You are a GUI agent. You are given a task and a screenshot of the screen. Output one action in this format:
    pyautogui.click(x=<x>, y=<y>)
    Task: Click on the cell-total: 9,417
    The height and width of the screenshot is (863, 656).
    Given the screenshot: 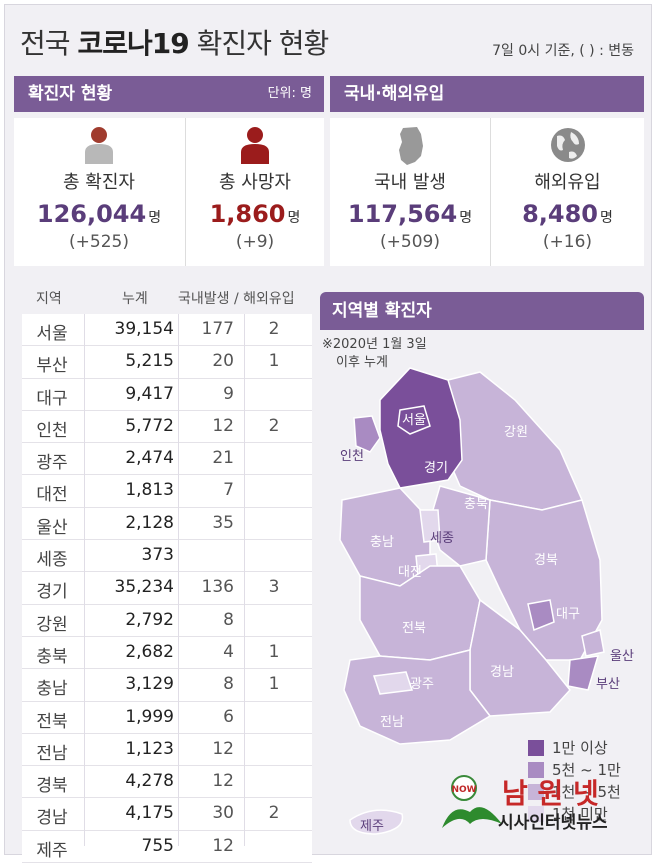 What is the action you would take?
    pyautogui.click(x=149, y=393)
    